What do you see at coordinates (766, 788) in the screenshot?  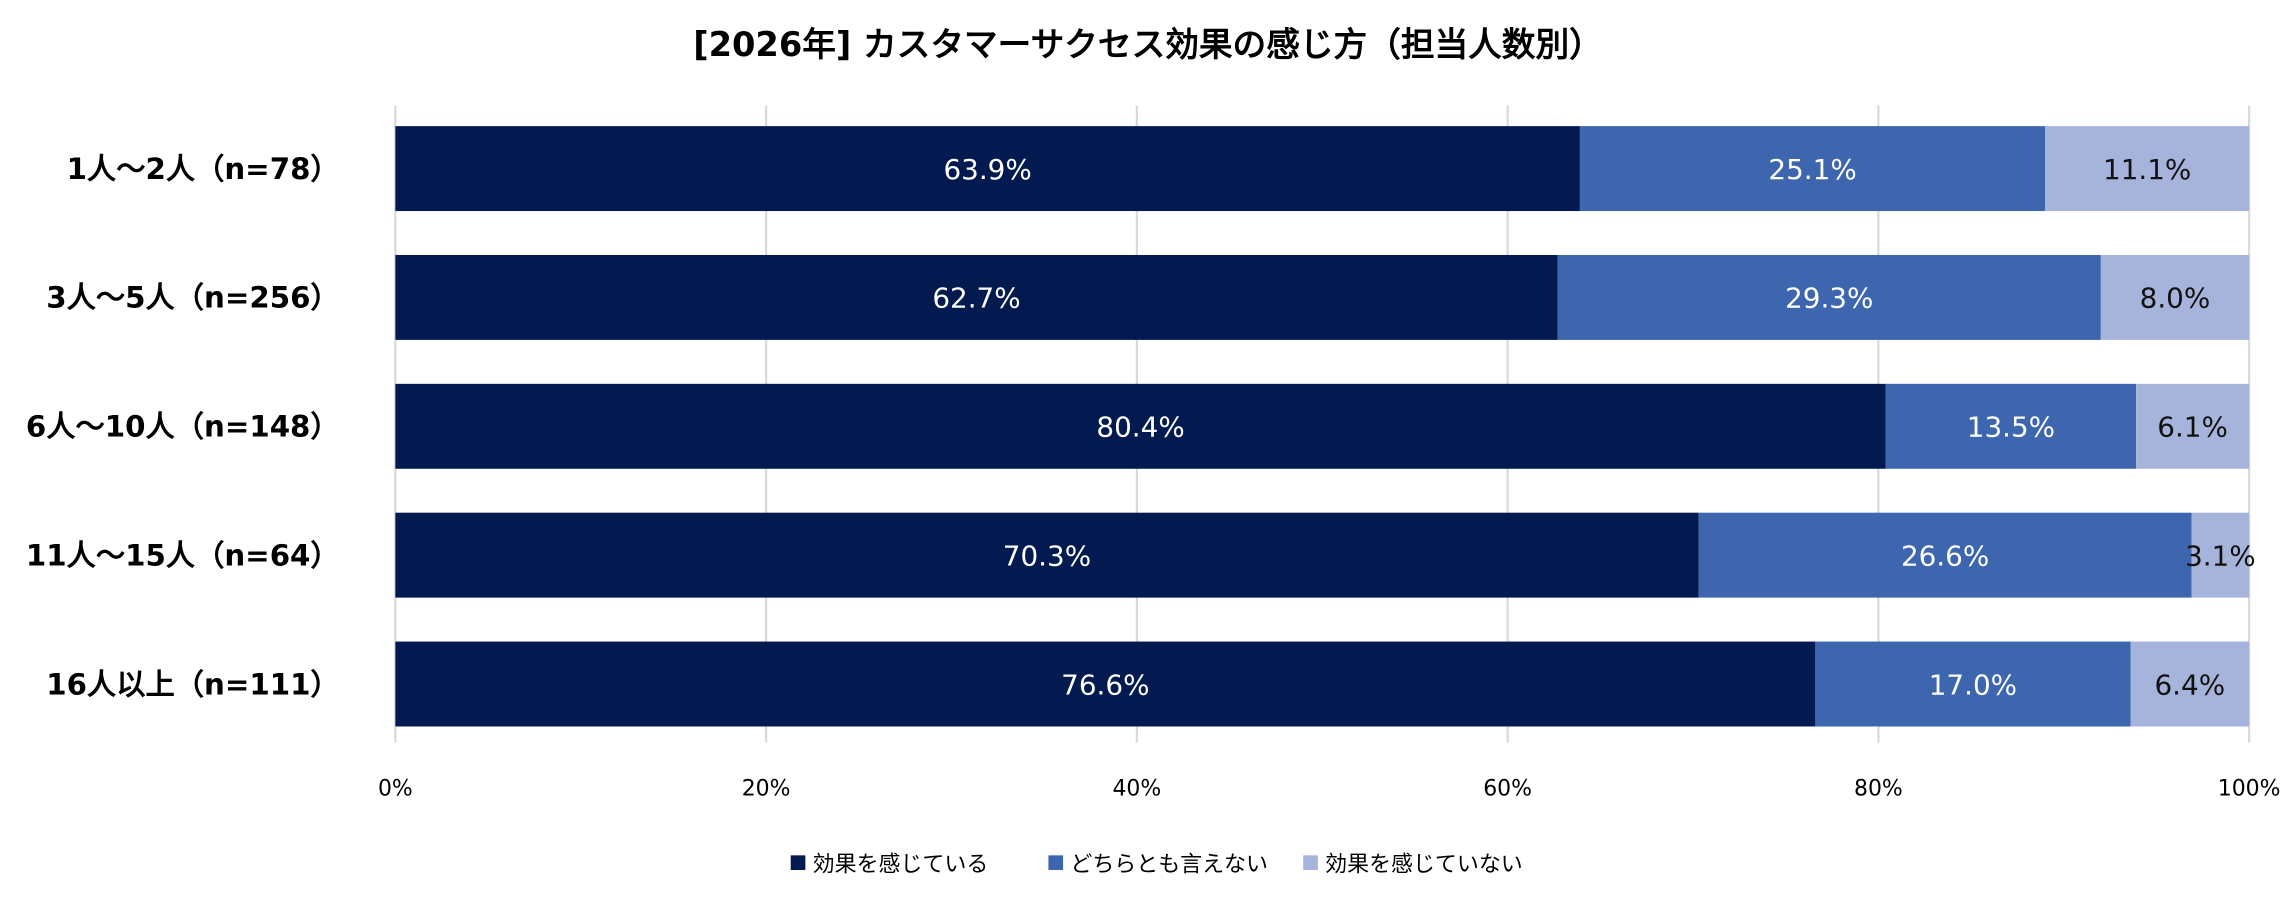 I see `x-tick-label: 20%` at bounding box center [766, 788].